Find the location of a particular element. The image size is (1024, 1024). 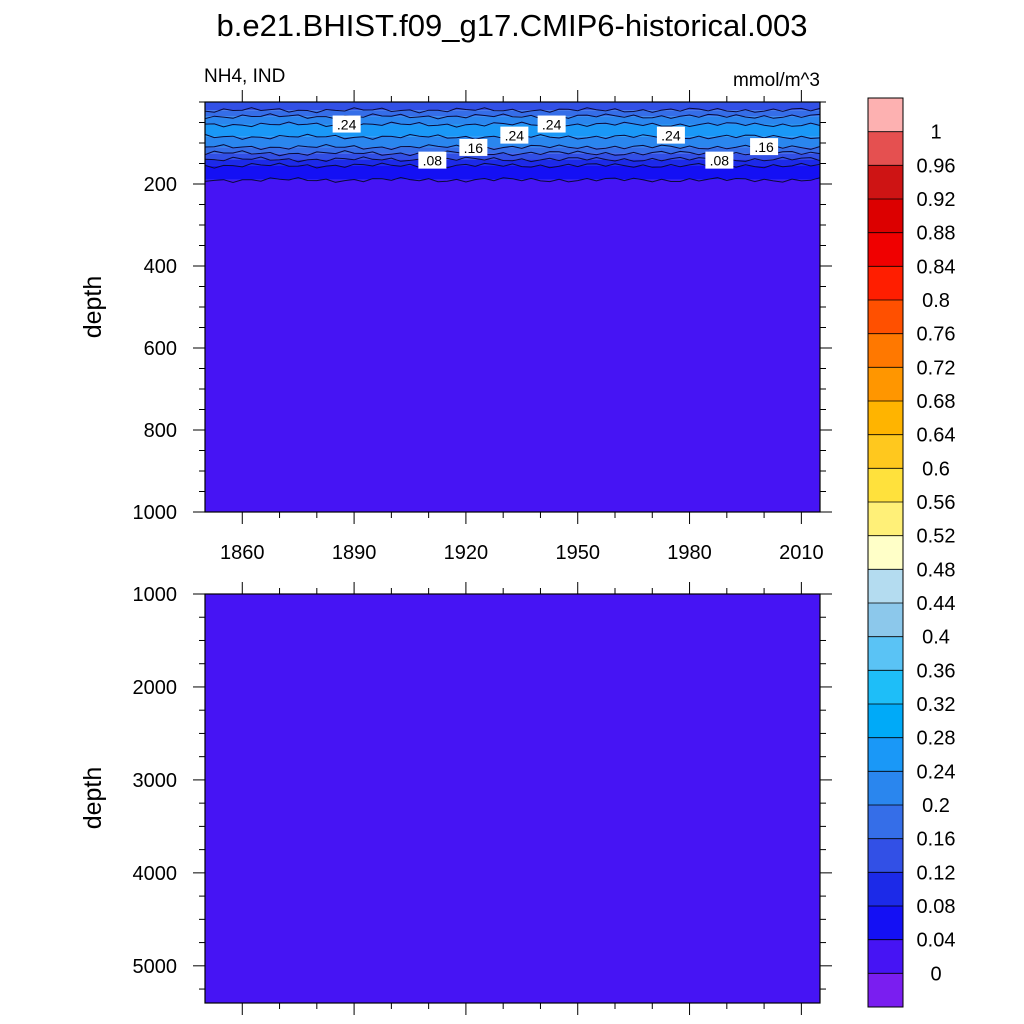

colorbar-tick-label: 0.56 is located at coordinates (936, 503).